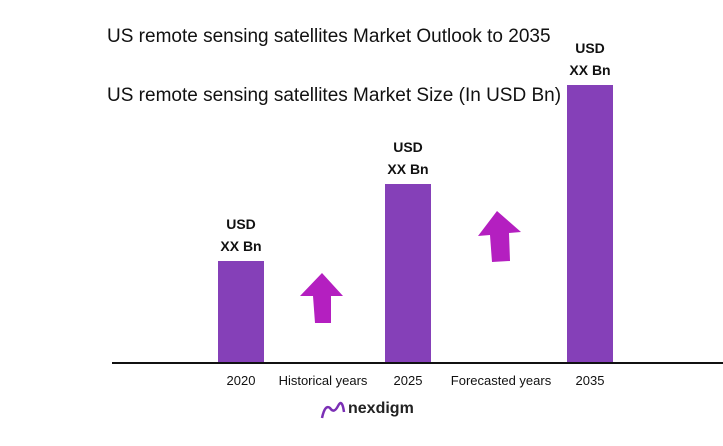 The width and height of the screenshot is (723, 446). What do you see at coordinates (417, 363) in the screenshot?
I see `baseline` at bounding box center [417, 363].